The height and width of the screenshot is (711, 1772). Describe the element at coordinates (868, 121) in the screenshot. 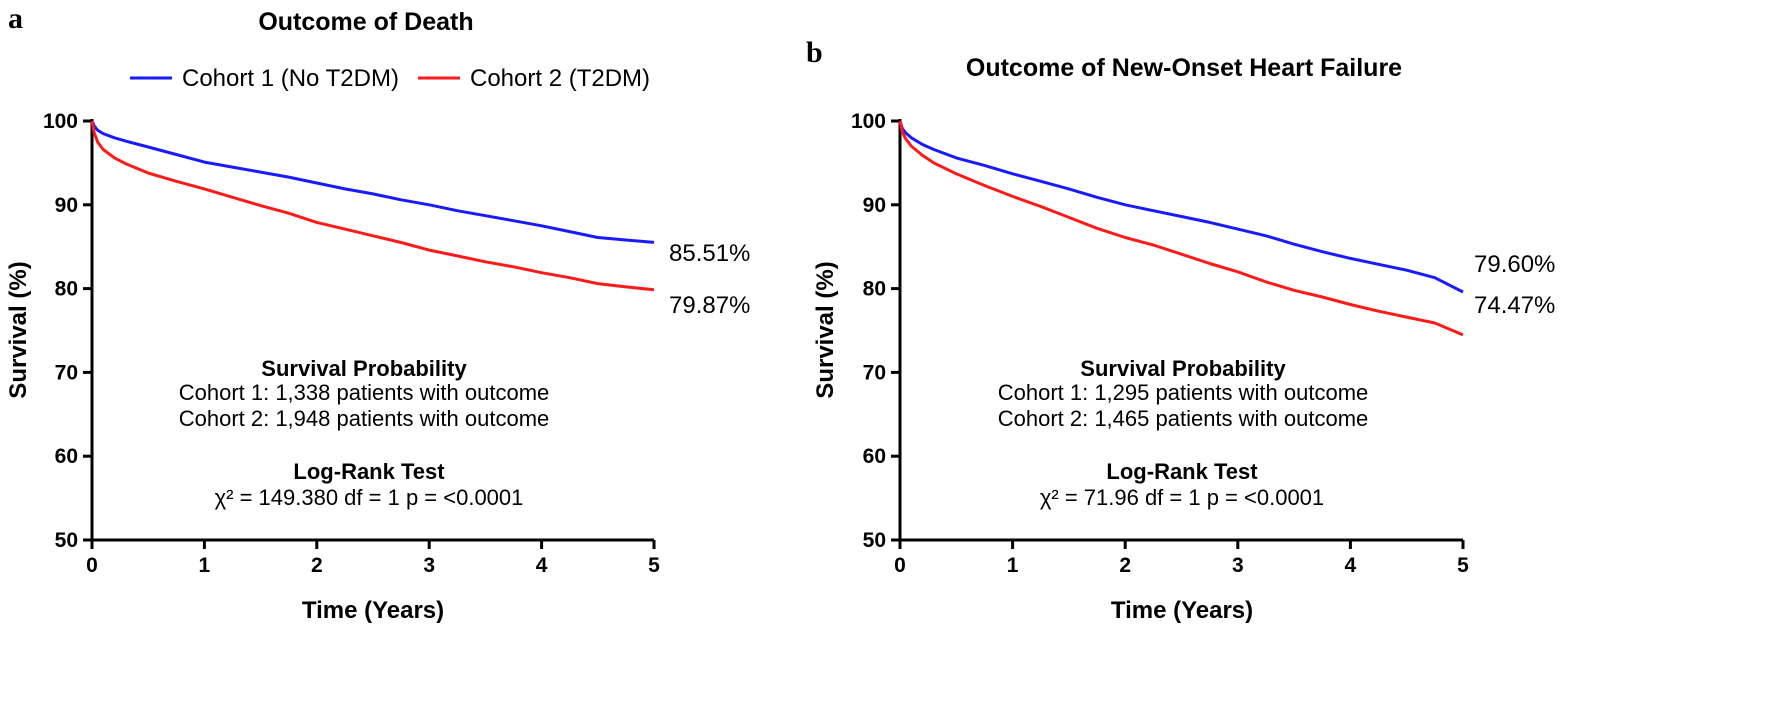

I see `y-tick-label-b: 100` at that location.